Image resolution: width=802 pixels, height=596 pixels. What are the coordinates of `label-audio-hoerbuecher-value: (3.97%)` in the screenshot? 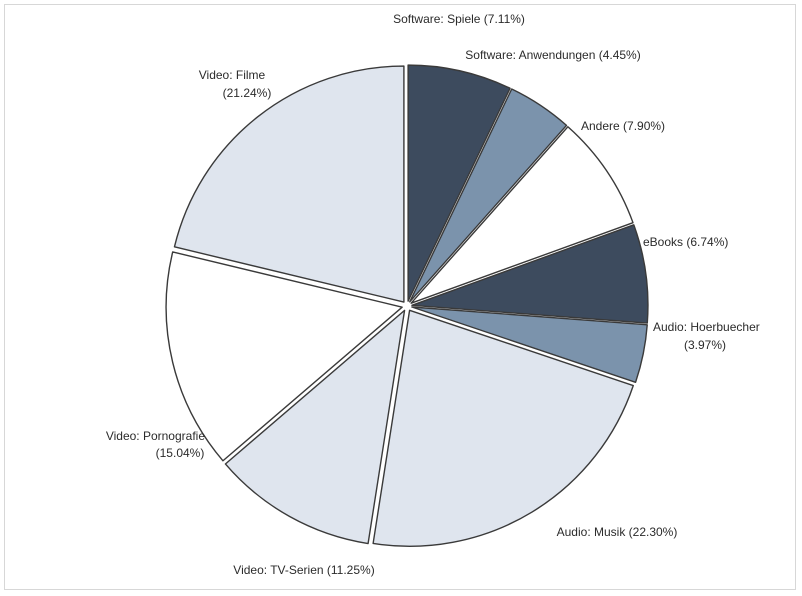 It's located at (705, 345).